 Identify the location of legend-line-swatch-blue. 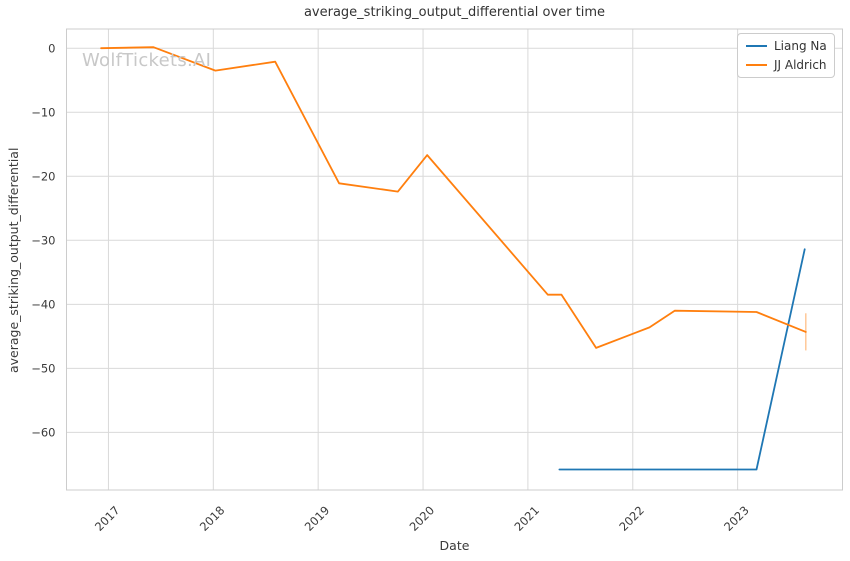
(756, 46).